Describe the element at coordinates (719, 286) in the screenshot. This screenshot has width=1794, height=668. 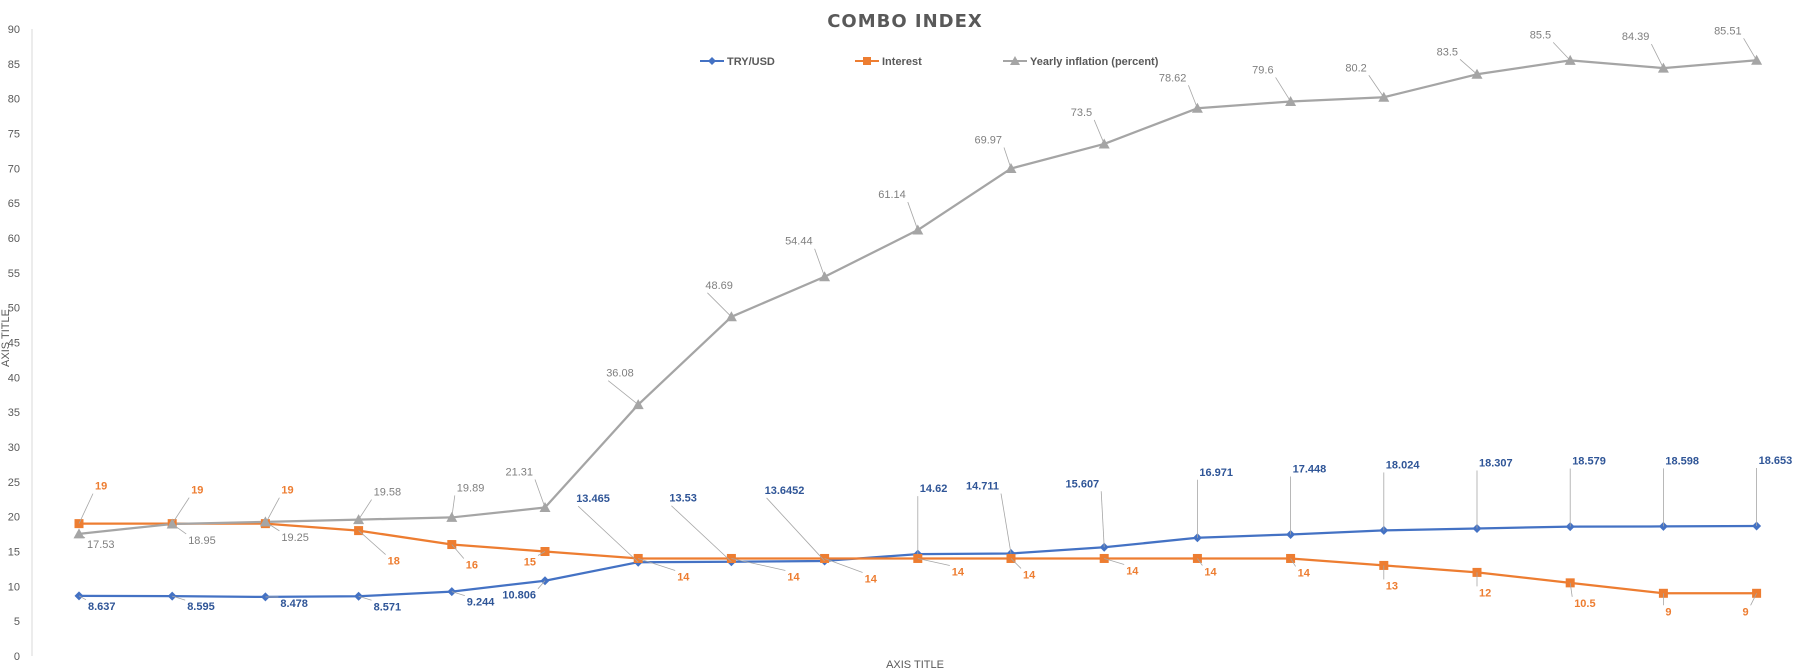
I see `data-label: 48.69` at that location.